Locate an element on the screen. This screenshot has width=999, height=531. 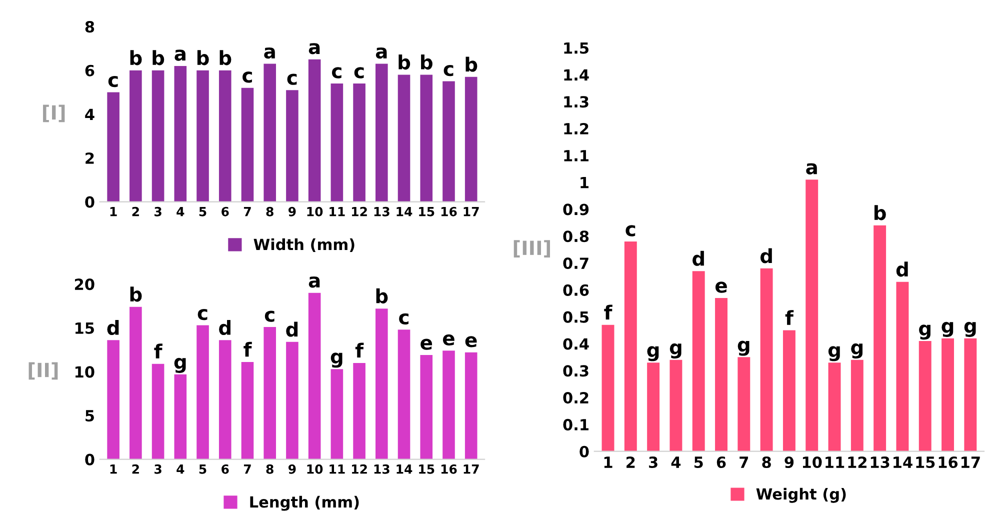
y-tick-label: 0 is located at coordinates (584, 452).